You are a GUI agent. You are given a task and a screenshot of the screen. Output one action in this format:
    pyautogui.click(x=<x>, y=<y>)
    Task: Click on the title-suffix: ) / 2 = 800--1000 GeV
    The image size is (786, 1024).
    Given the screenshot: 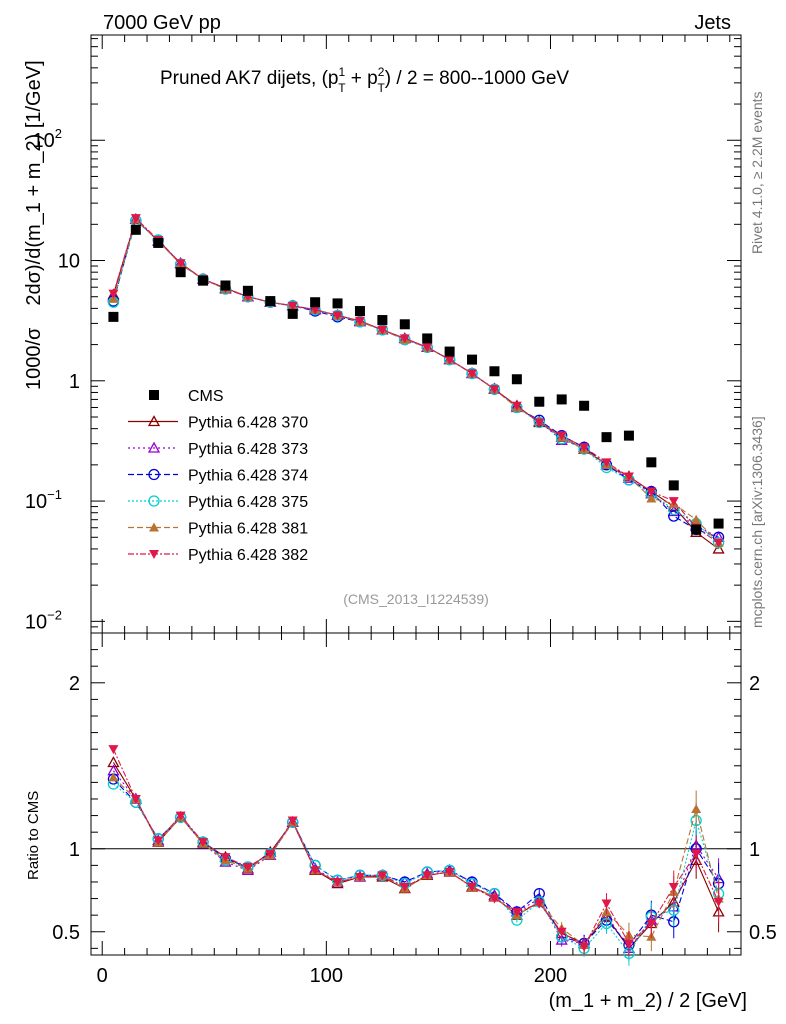 What is the action you would take?
    pyautogui.click(x=477, y=78)
    